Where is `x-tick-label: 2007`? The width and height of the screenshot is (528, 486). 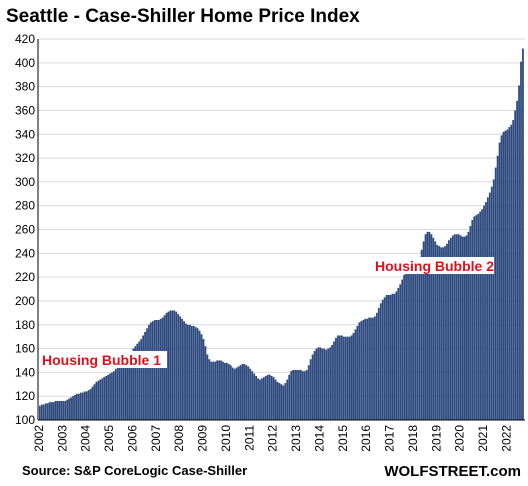
x-tick-label: 2007 is located at coordinates (156, 438).